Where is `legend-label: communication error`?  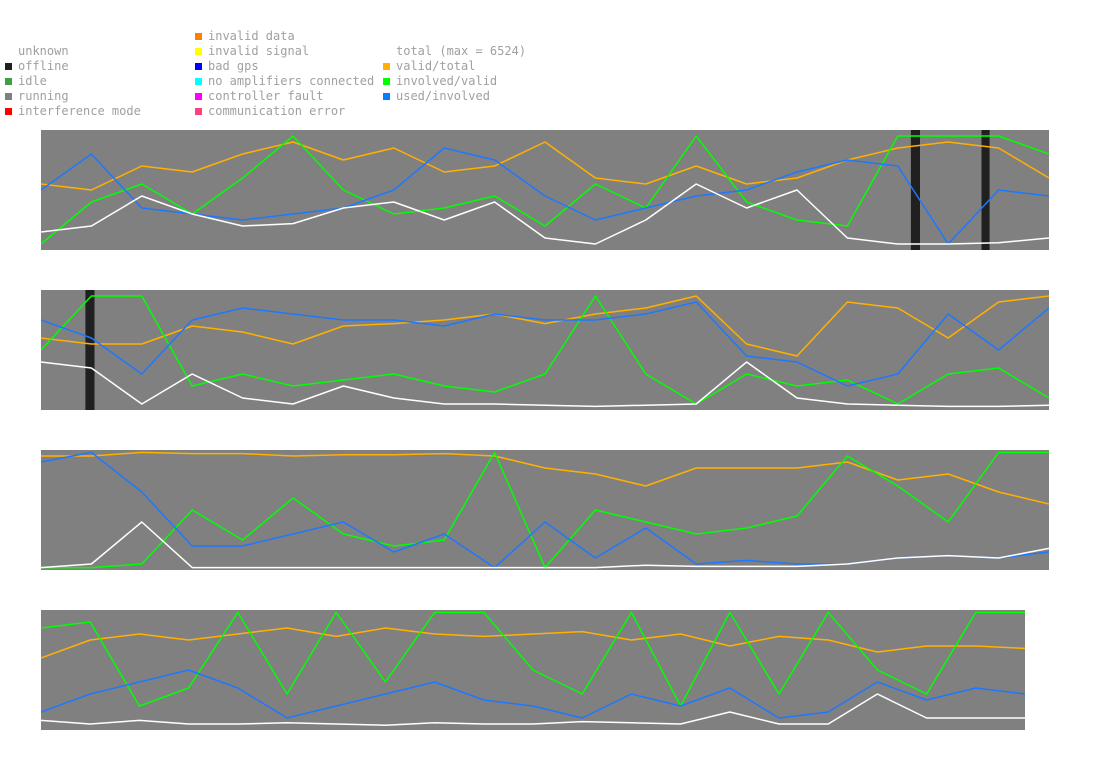 legend-label: communication error is located at coordinates (277, 111).